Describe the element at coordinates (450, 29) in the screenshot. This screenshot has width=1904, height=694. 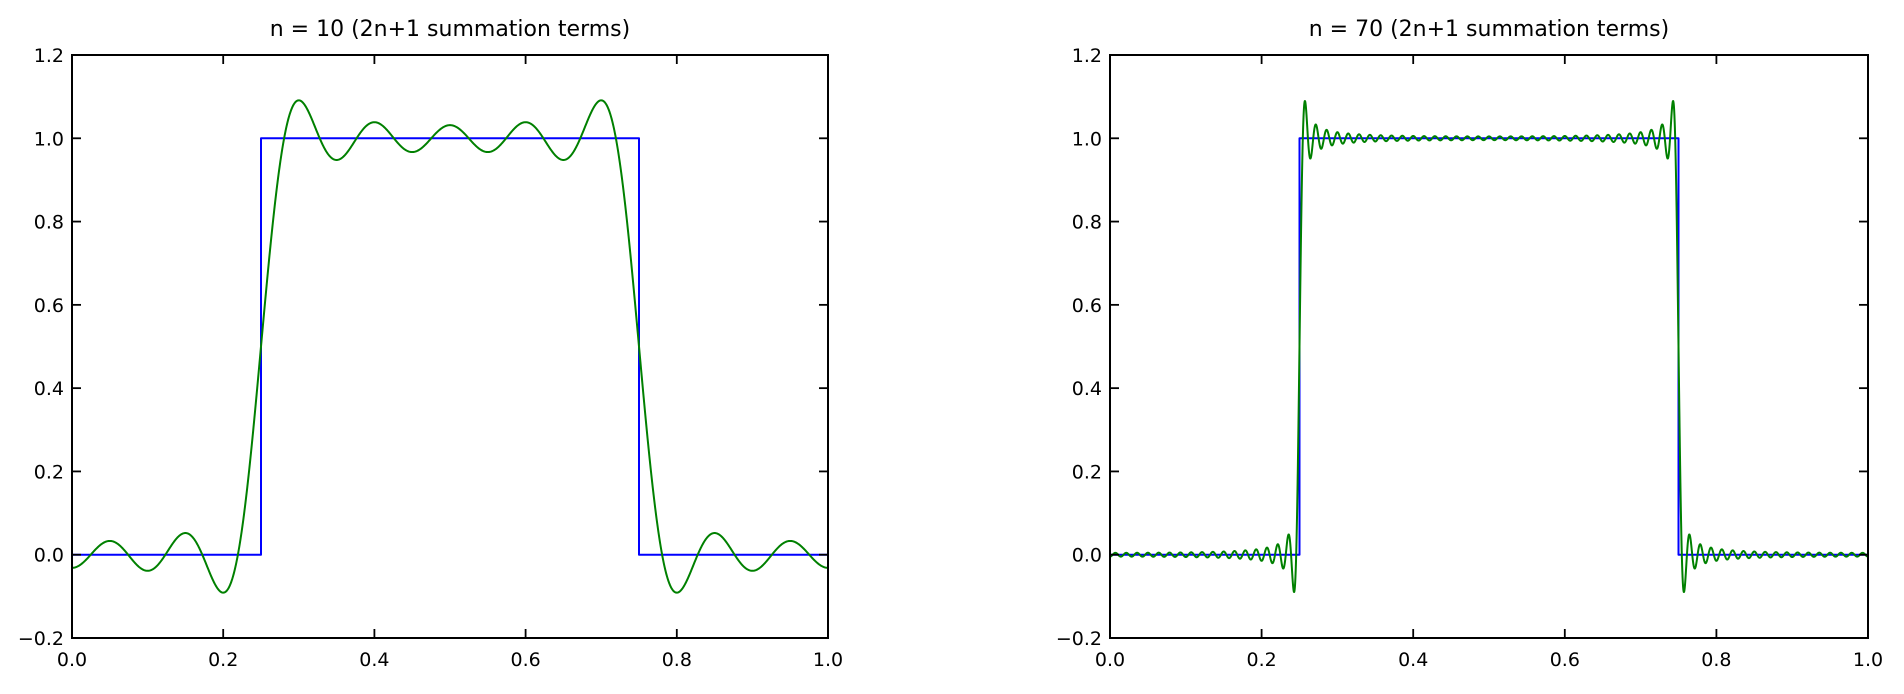
I see `plot-title: n = 10 (2n+1 summation terms)` at that location.